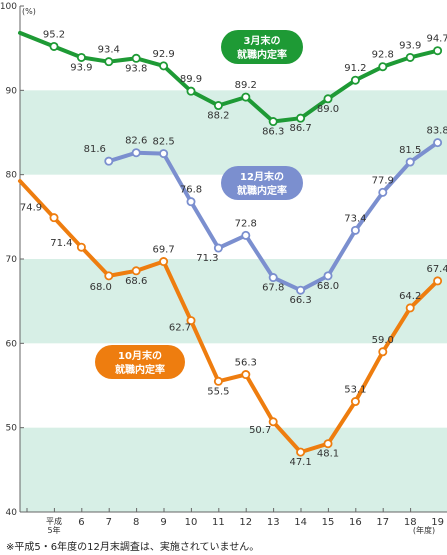 This screenshot has width=447, height=555. What do you see at coordinates (218, 116) in the screenshot?
I see `data-label: 88.2` at bounding box center [218, 116].